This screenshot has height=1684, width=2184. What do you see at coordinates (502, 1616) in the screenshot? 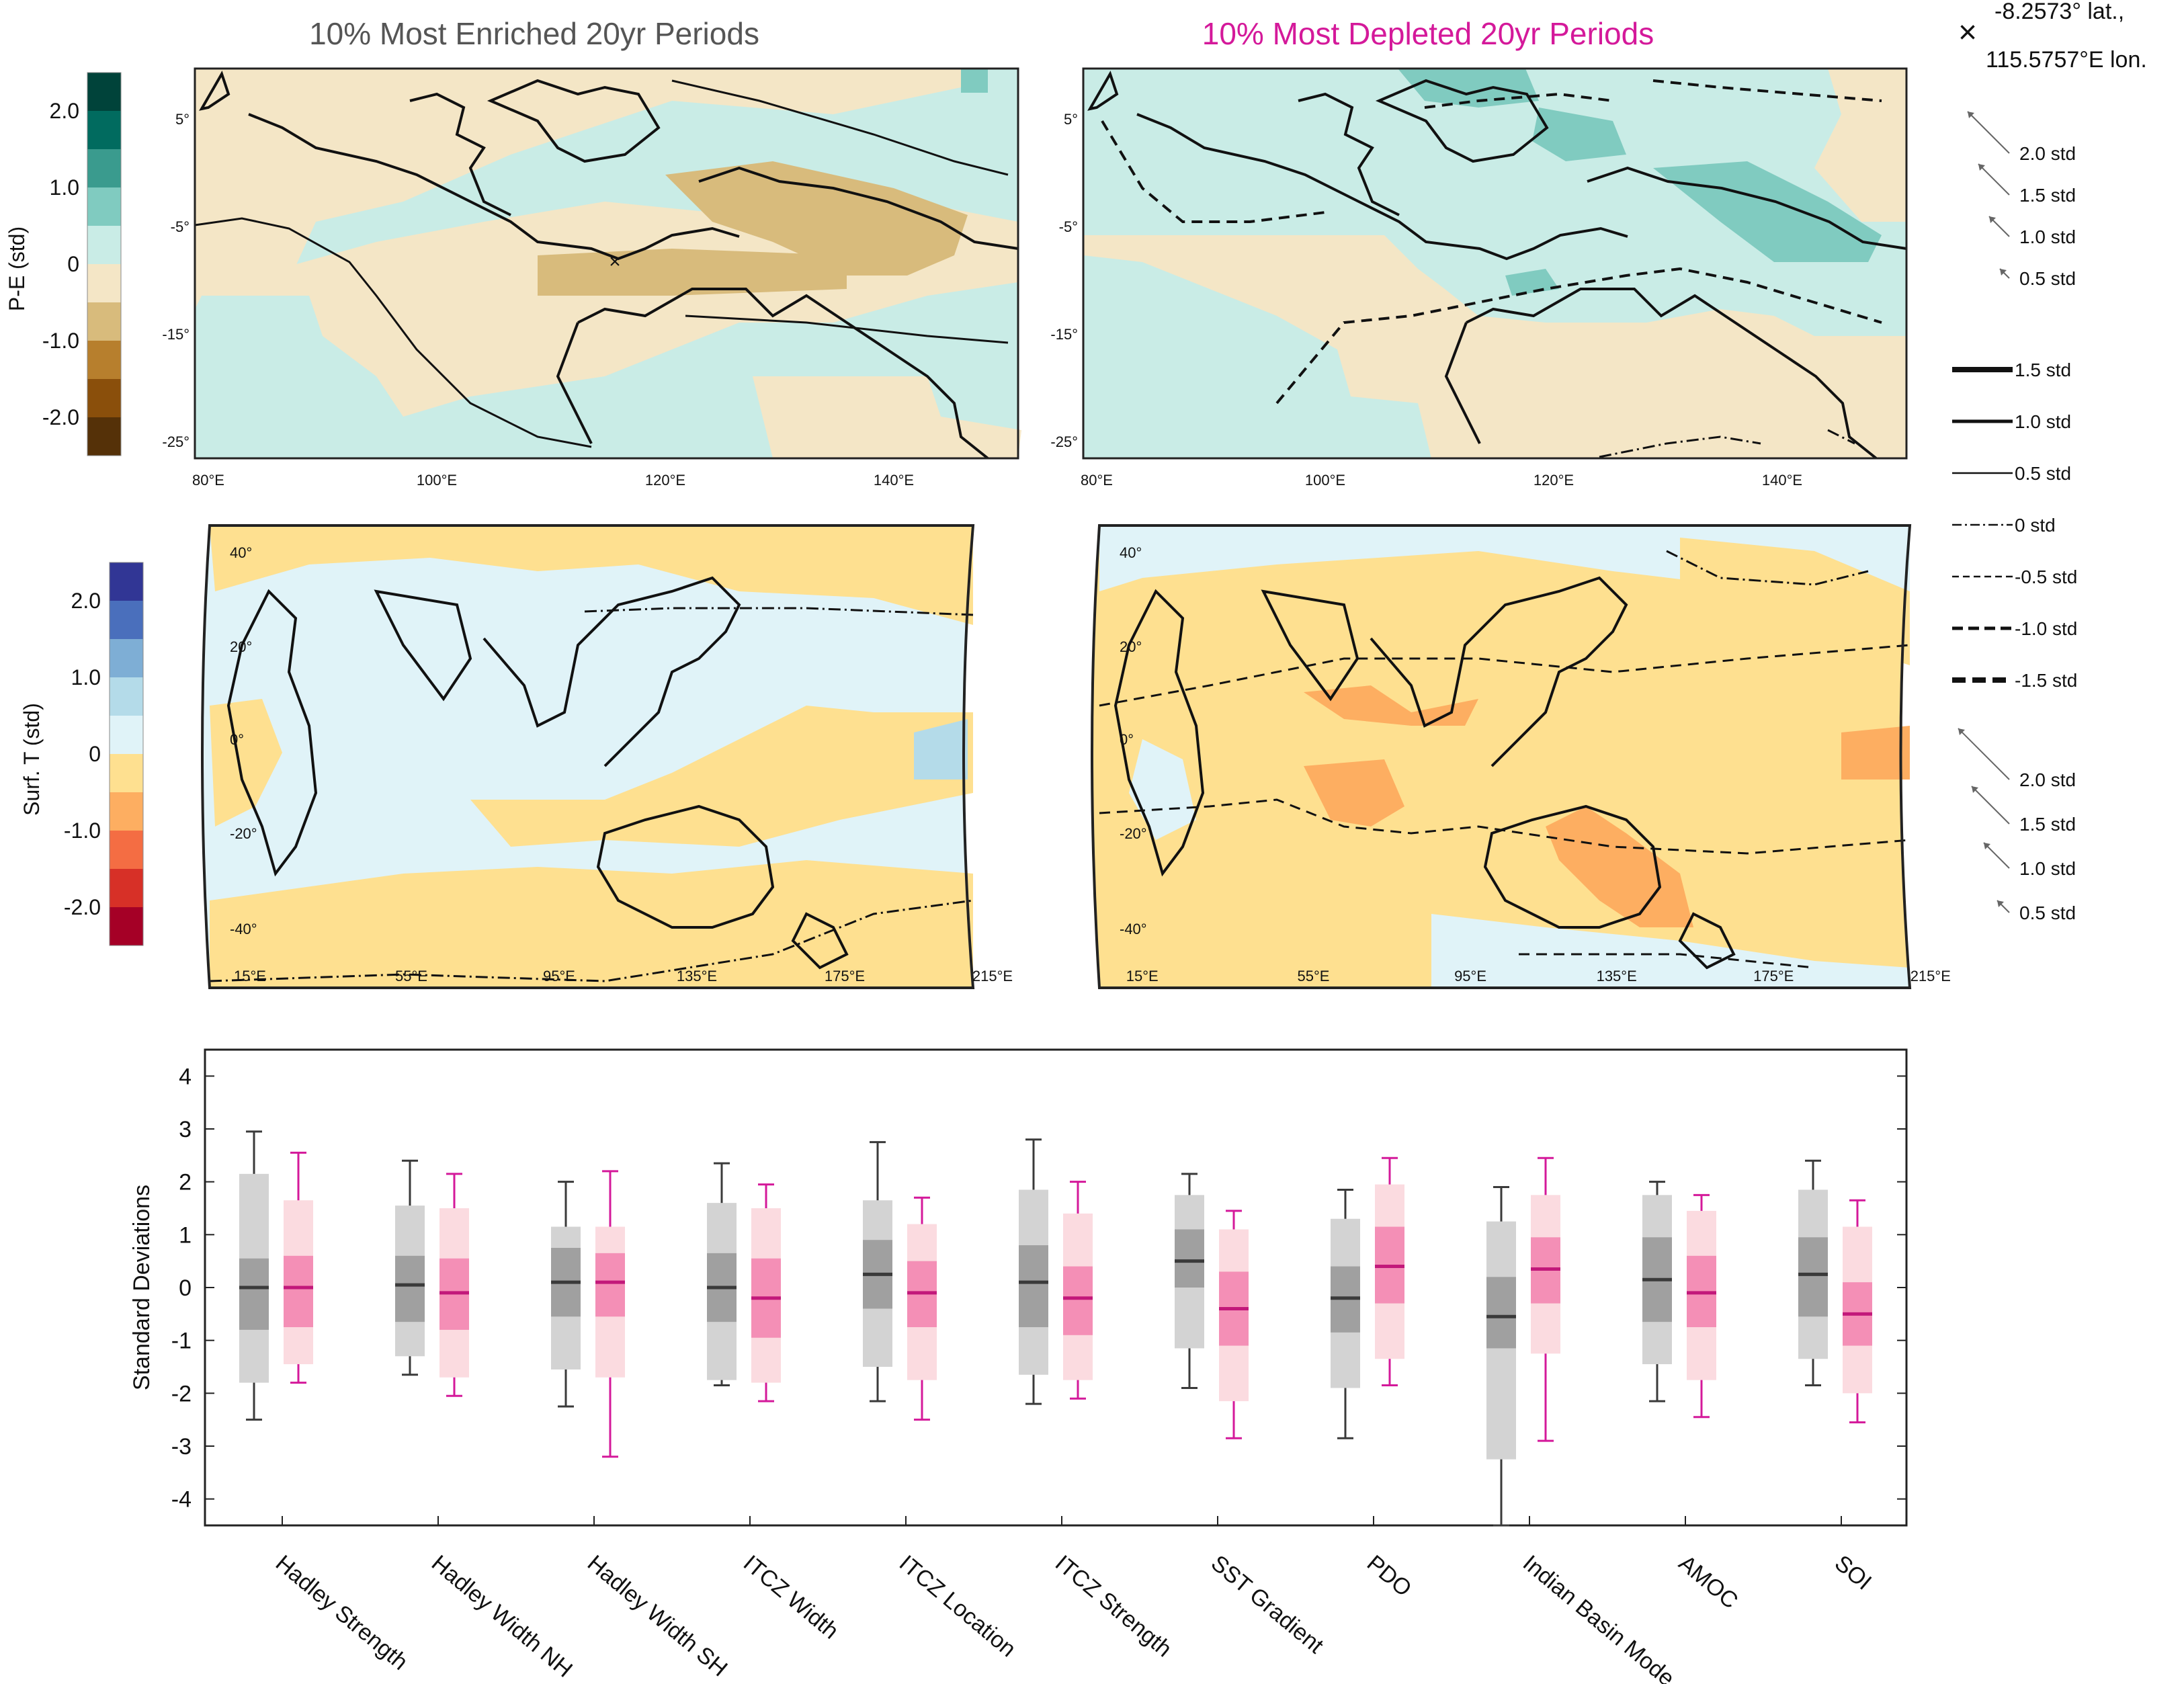
I see `x-tick-label: Hadley Width NH` at bounding box center [502, 1616].